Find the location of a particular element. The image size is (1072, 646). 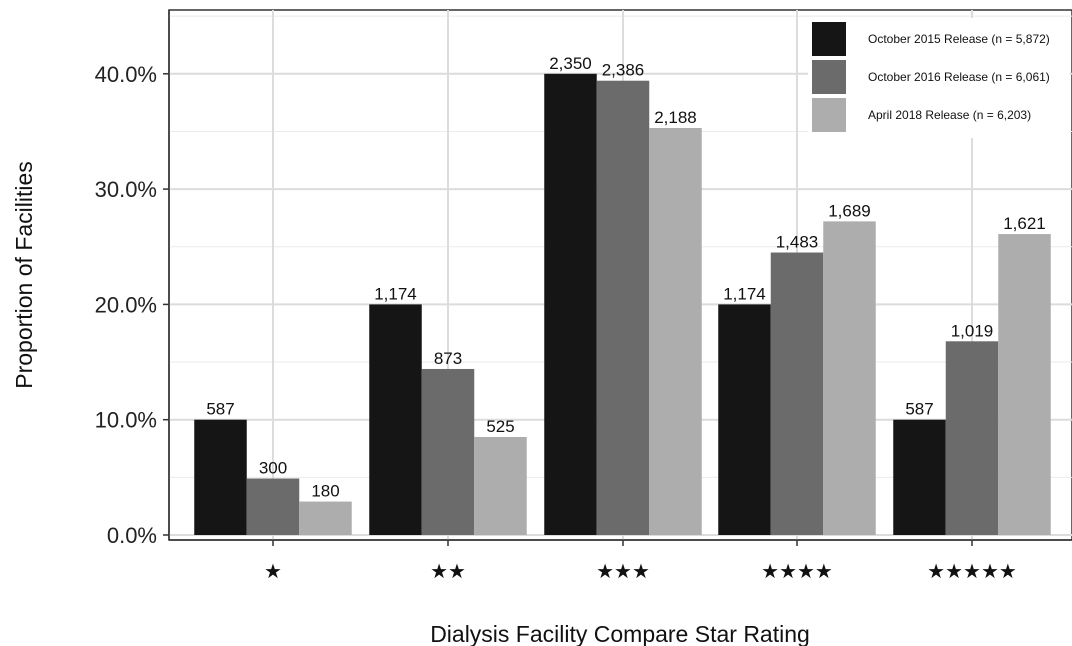

legend-background is located at coordinates (939, 78).